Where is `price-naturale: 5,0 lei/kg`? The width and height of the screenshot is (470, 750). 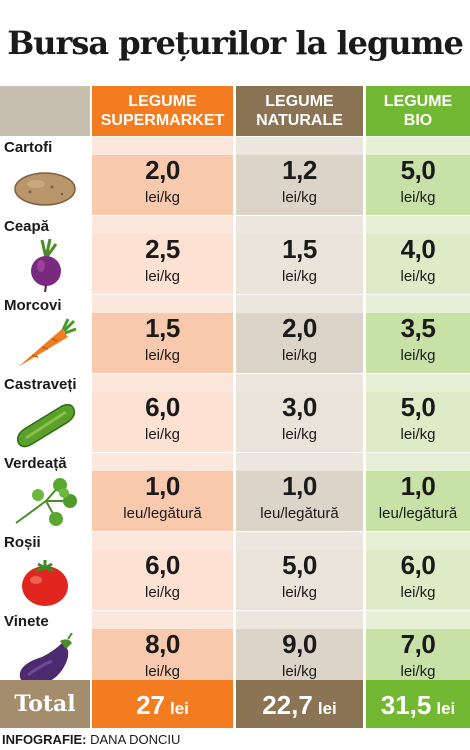 price-naturale: 5,0 lei/kg is located at coordinates (299, 571).